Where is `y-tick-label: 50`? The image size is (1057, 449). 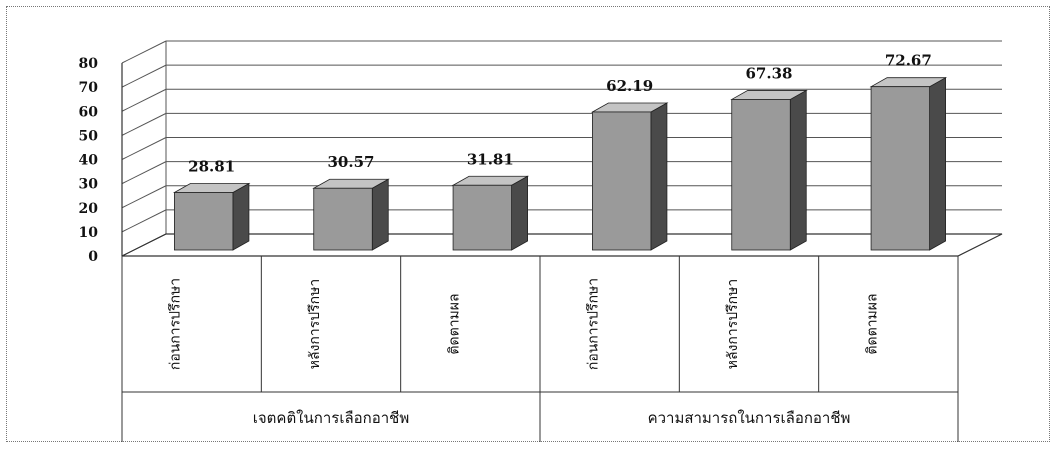
y-tick-label: 50 is located at coordinates (89, 136).